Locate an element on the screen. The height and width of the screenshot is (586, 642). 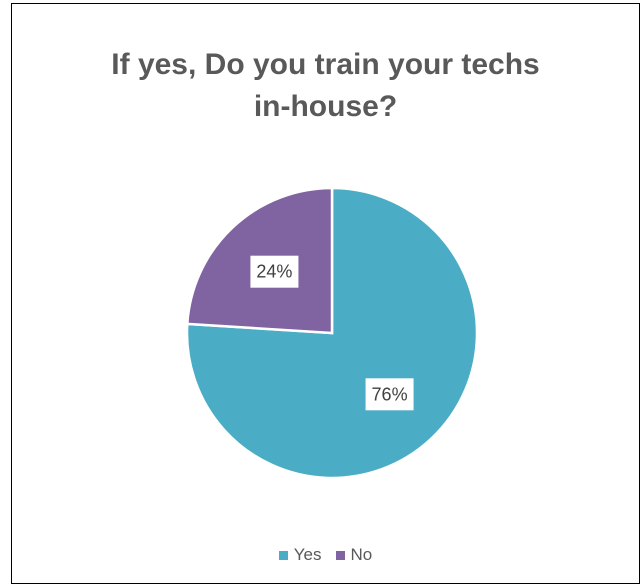
data-label-text-yes: 76% is located at coordinates (390, 394).